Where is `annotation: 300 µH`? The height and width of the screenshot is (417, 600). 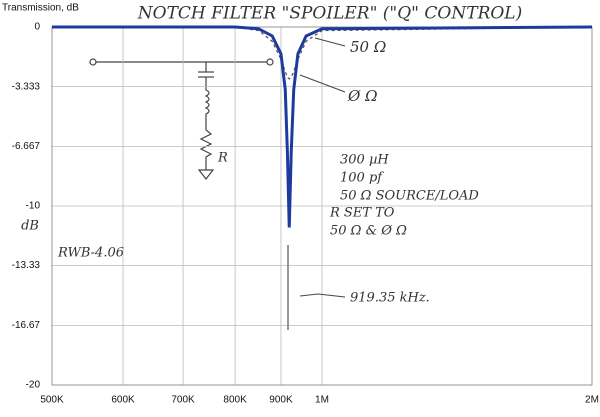 annotation: 300 µH is located at coordinates (364, 160).